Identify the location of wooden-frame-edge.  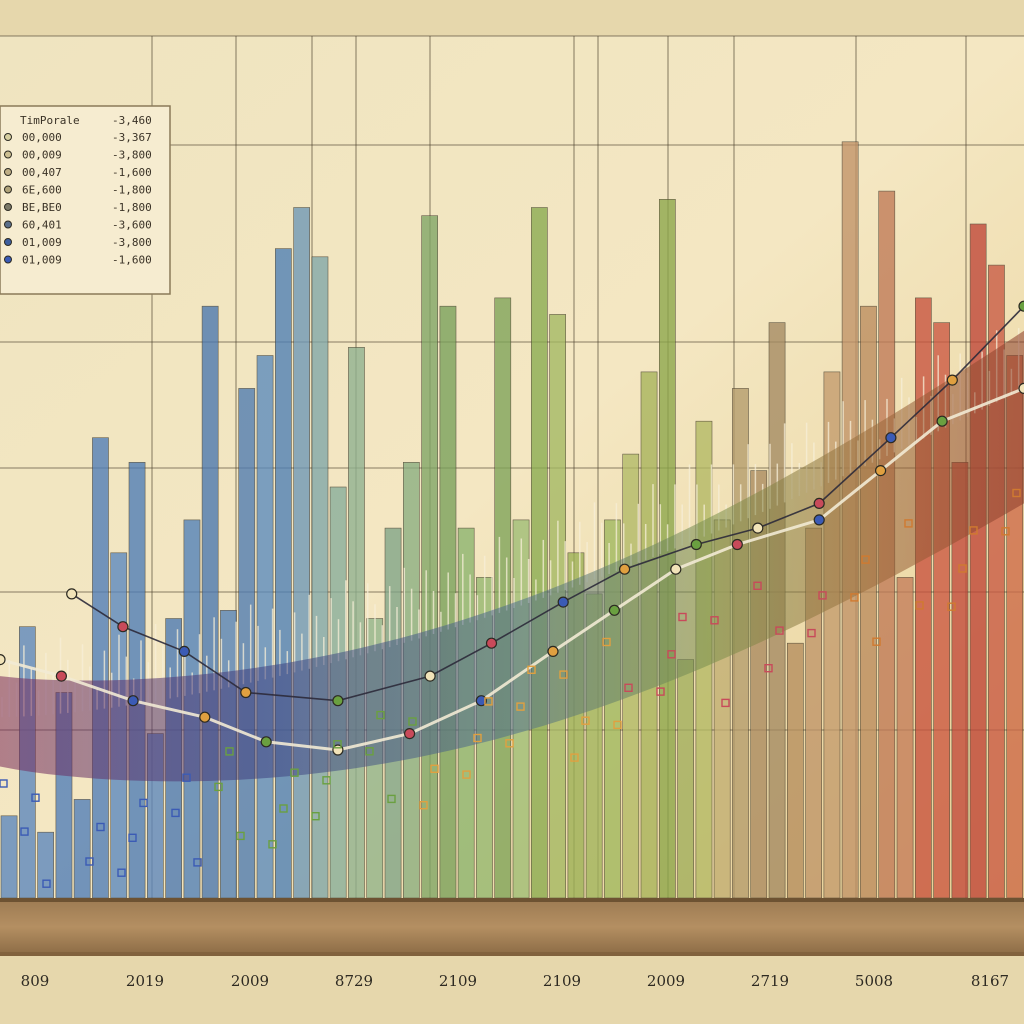
(512, 900).